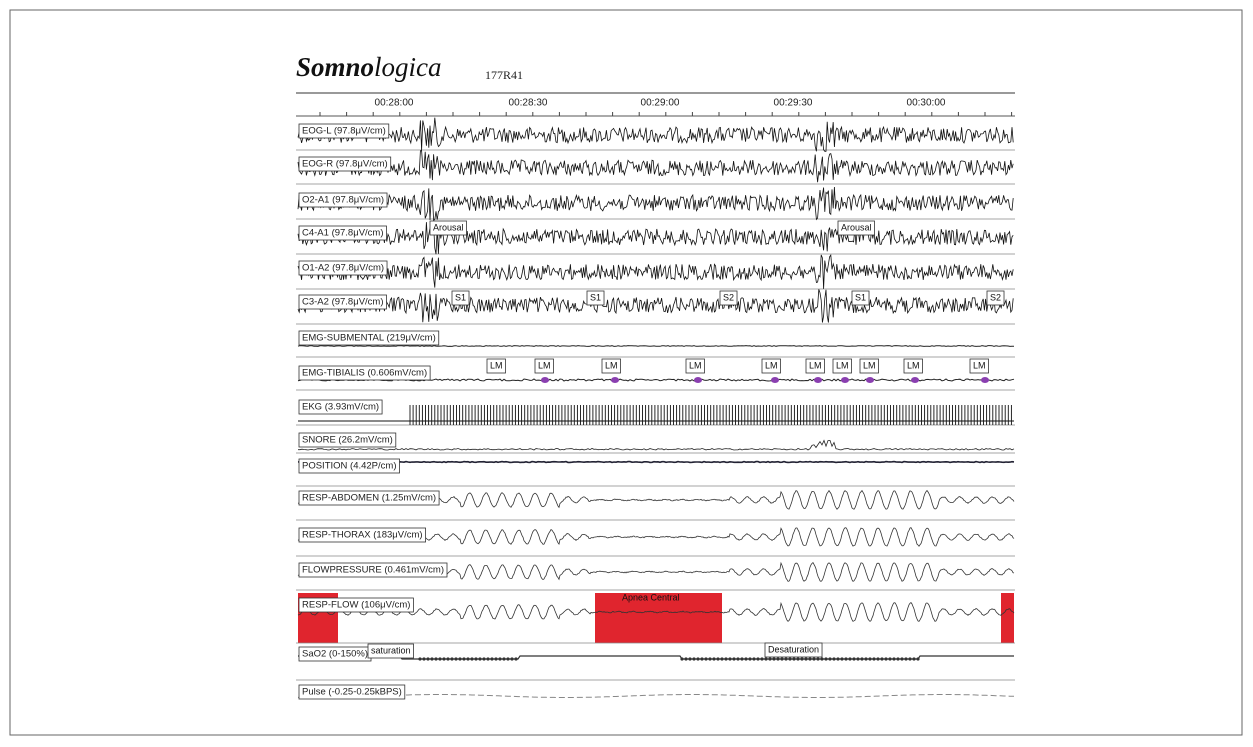  Describe the element at coordinates (335, 654) in the screenshot. I see `channel-label: SaO2 (0-150%)` at that location.